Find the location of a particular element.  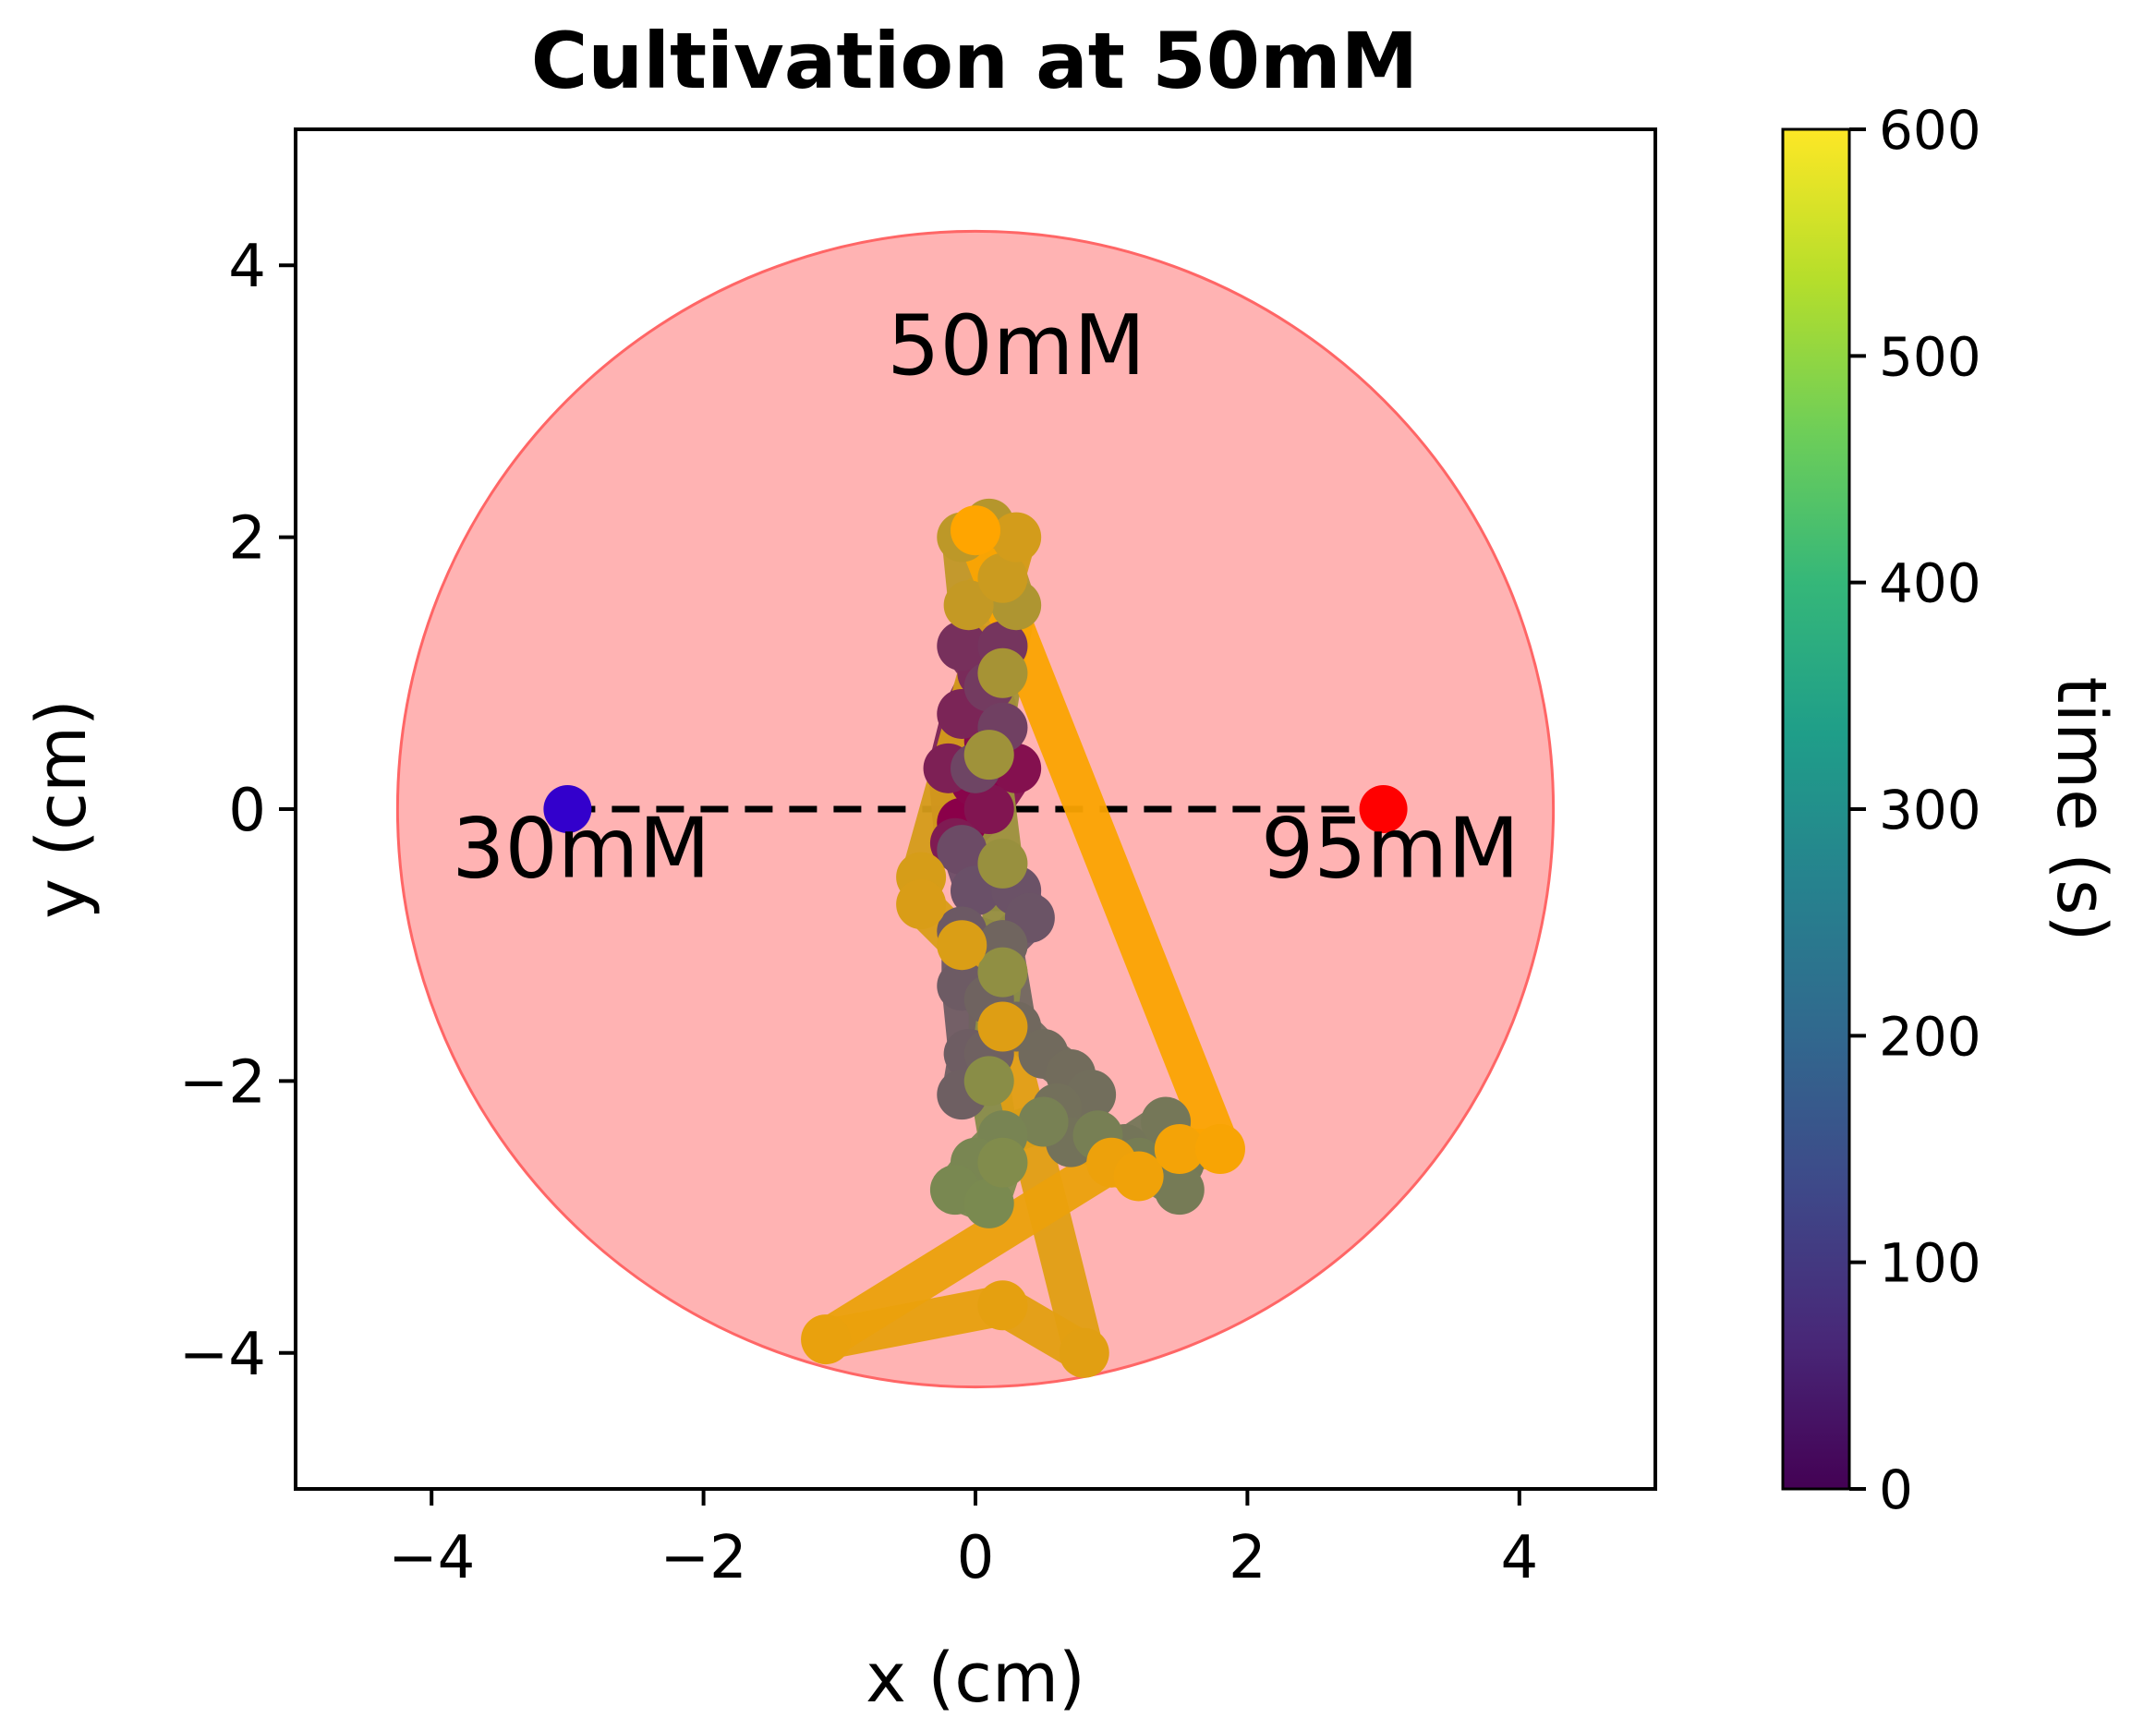

y-axis: −4 −2 0 2 4 is located at coordinates (237, 811).